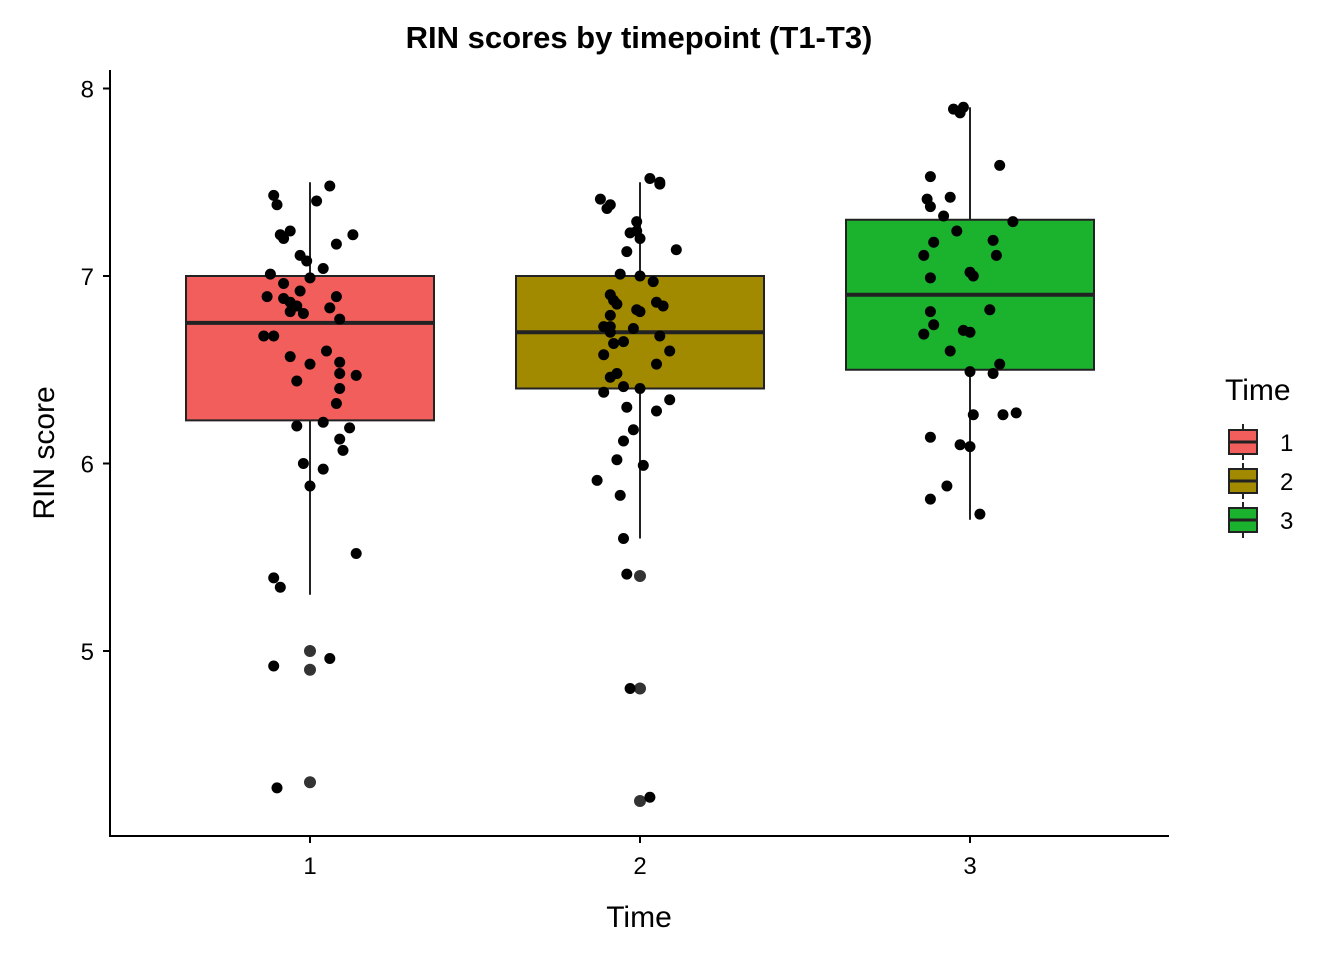  I want to click on chart-title: RIN scores by timepoint (T1-T3), so click(639, 37).